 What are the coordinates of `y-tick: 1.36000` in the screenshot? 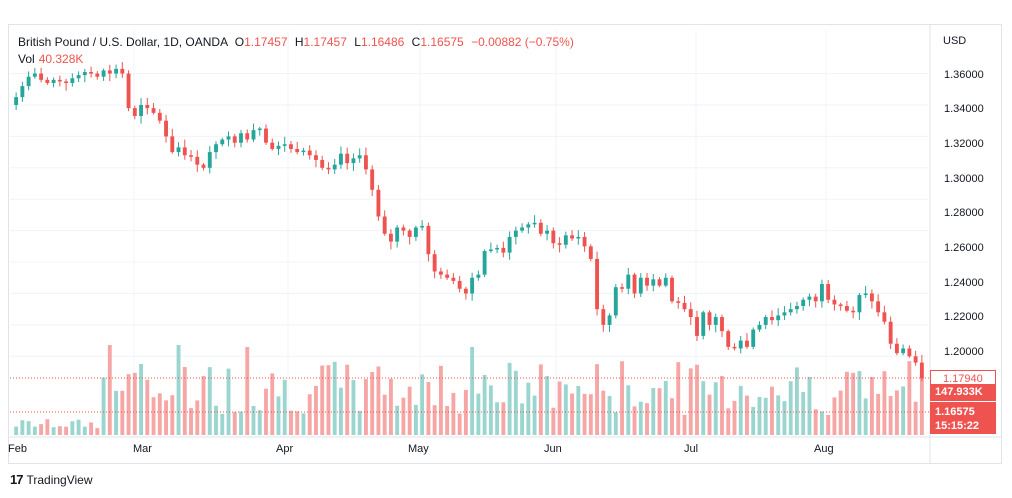 It's located at (964, 75).